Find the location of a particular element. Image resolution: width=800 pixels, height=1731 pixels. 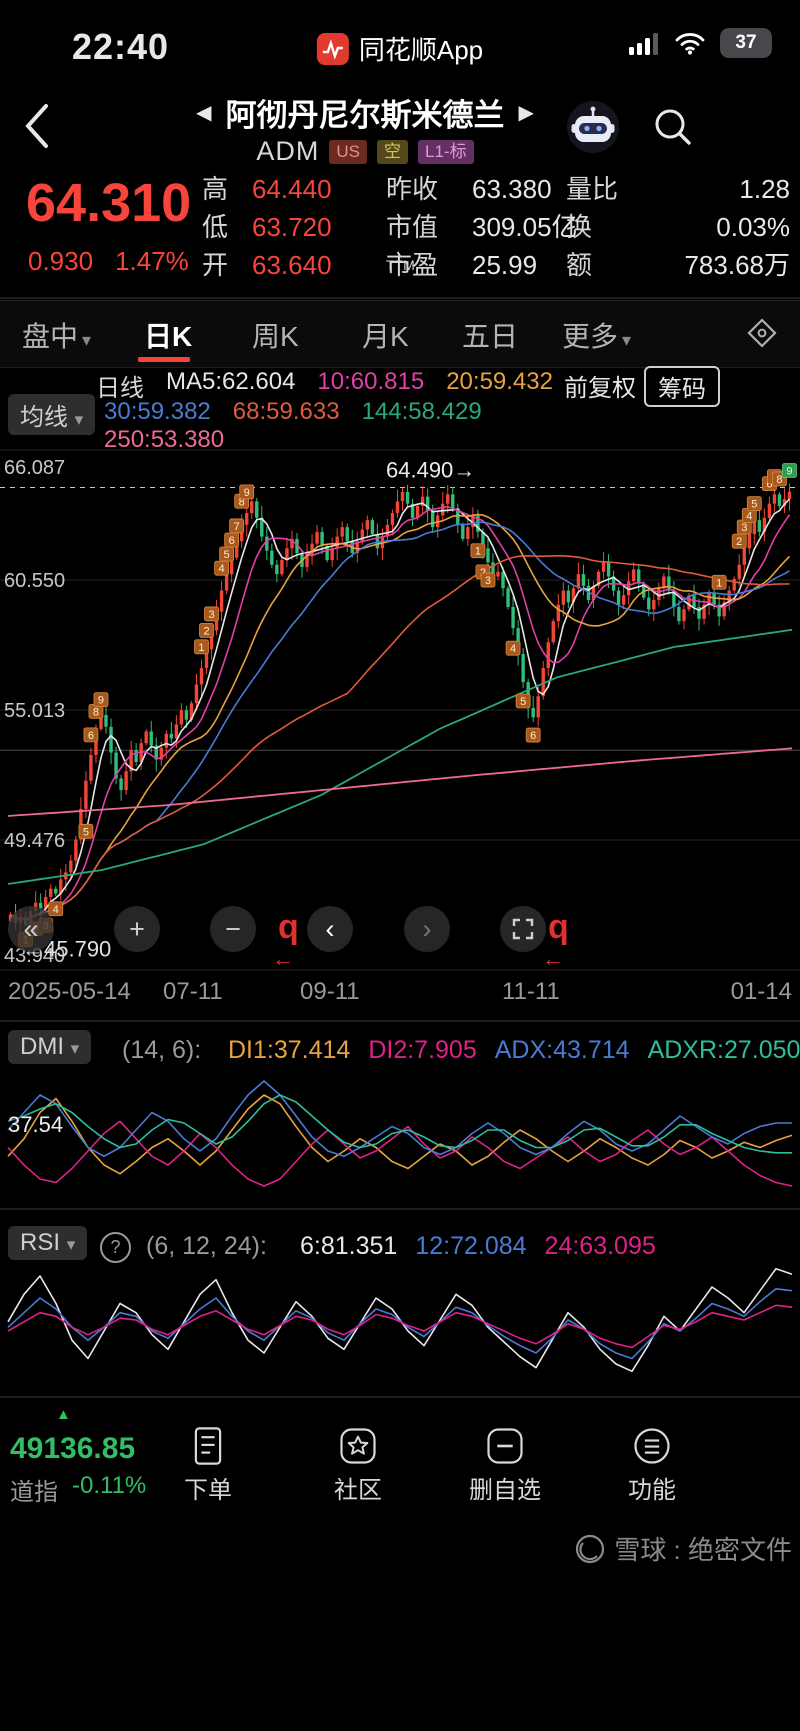

zoom-in-button: + is located at coordinates (137, 929).